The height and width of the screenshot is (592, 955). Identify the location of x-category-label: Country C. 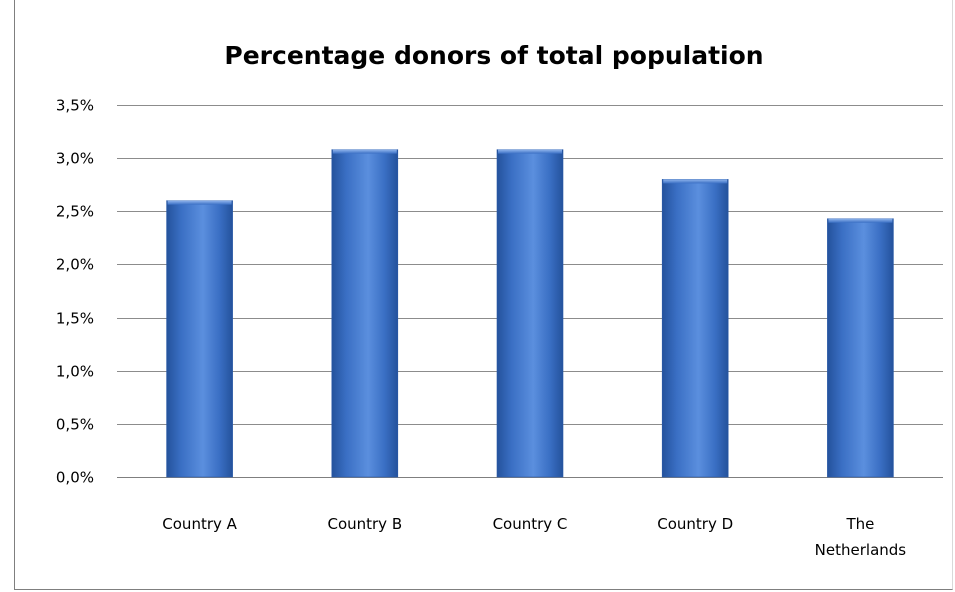
(530, 524).